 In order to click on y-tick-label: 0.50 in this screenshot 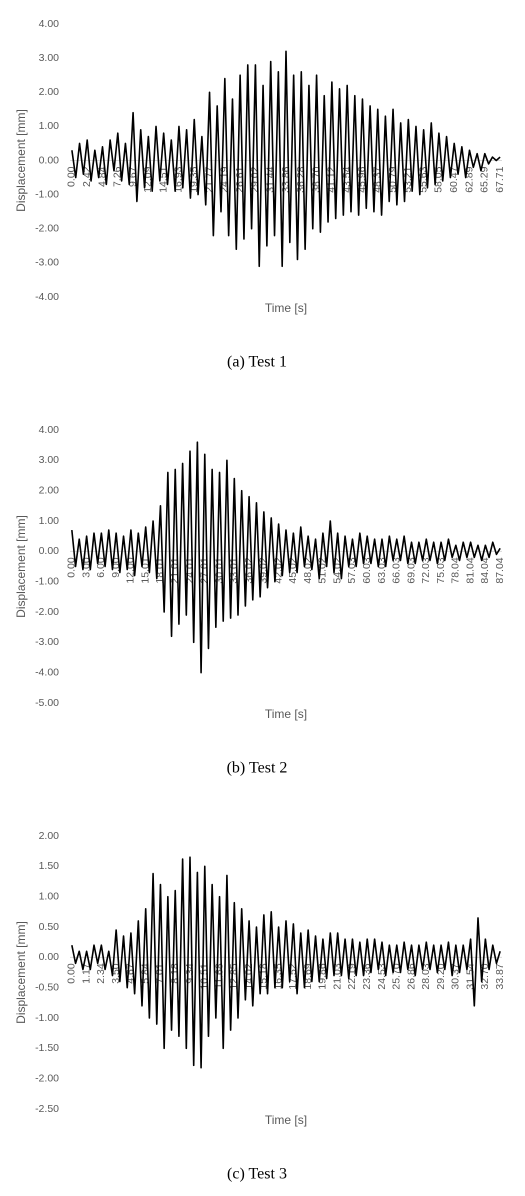, I will do `click(49, 927)`.